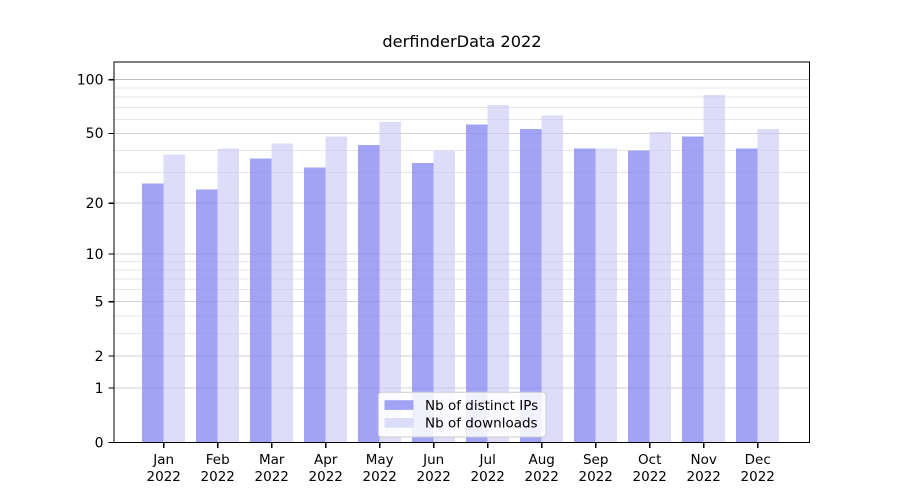 The height and width of the screenshot is (504, 900). Describe the element at coordinates (399, 423) in the screenshot. I see `legend-swatch-downloads` at that location.